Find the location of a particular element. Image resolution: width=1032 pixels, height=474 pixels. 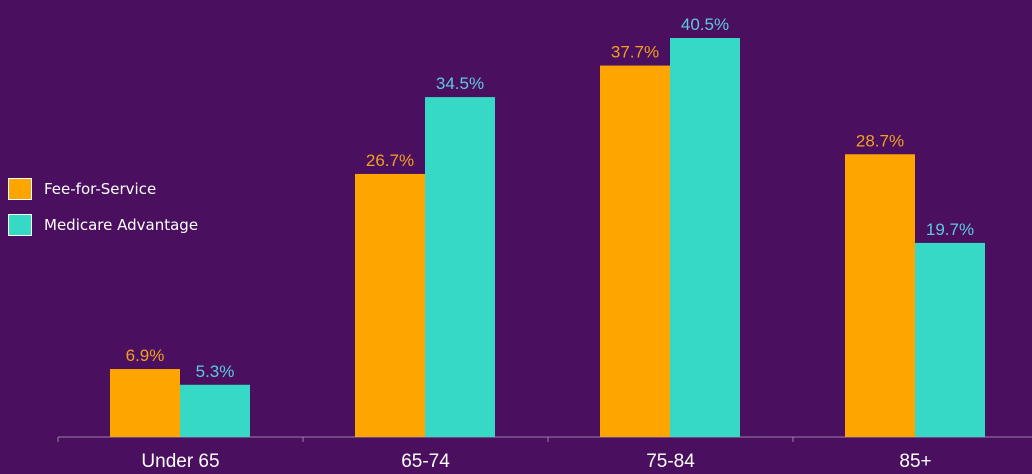

data-label-medicare-advantage-2: 40.5% is located at coordinates (705, 24).